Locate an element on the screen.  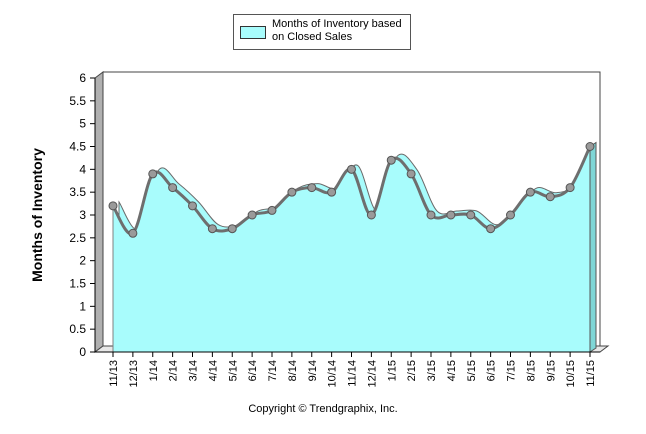
y-tick-label: 5.5 is located at coordinates (77, 101).